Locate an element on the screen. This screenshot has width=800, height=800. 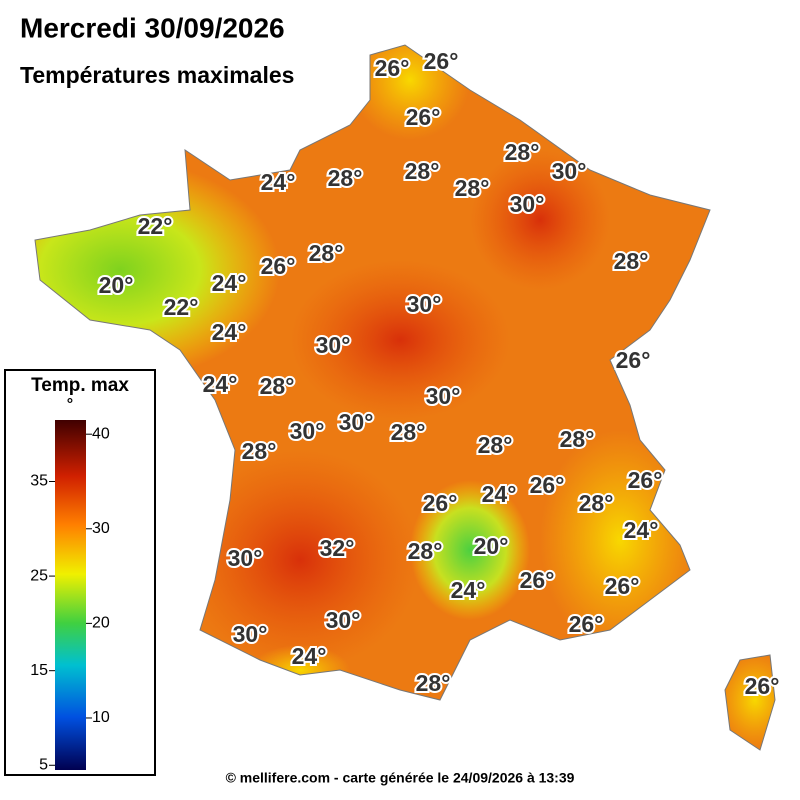
subtitle: Températures maximales is located at coordinates (157, 75).